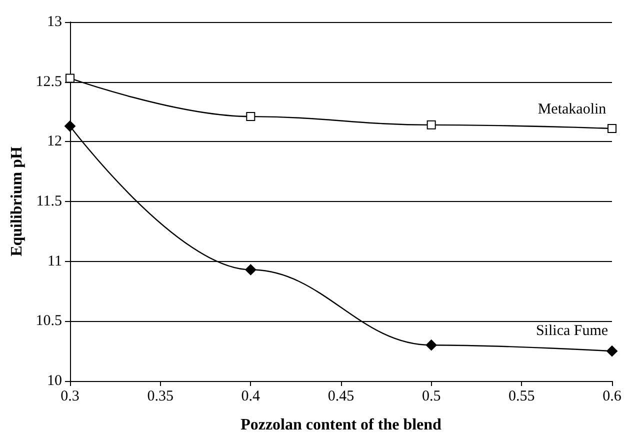 Image resolution: width=639 pixels, height=445 pixels. I want to click on y-tick-label: 12, so click(54, 142).